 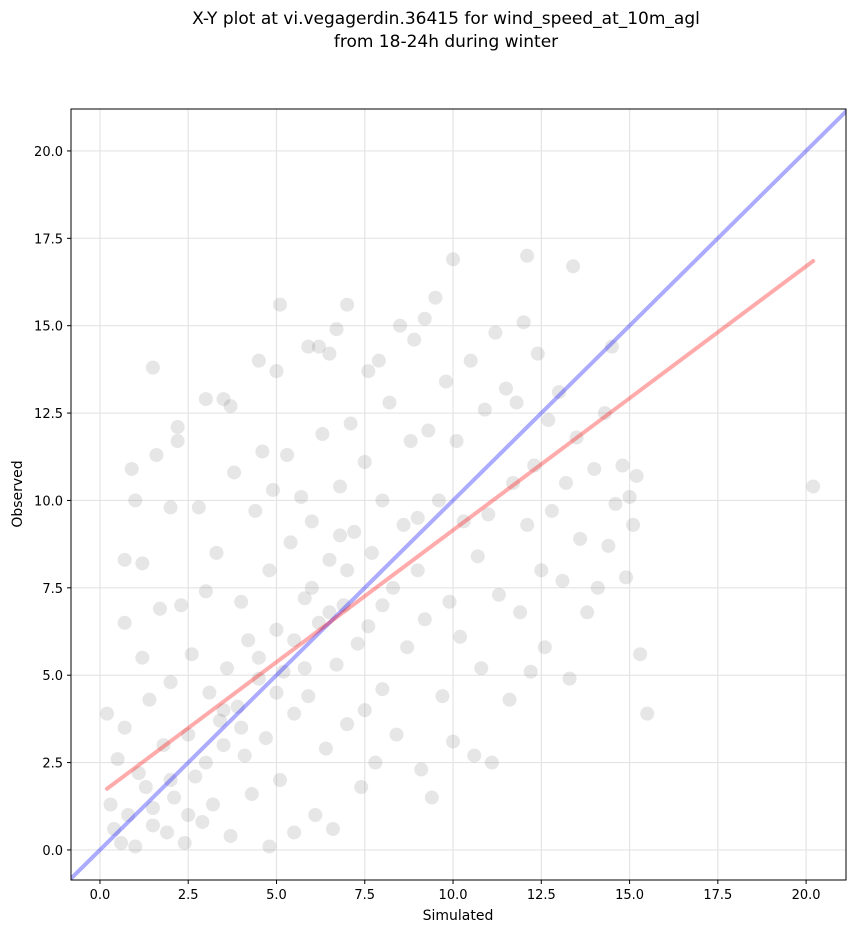 What do you see at coordinates (541, 895) in the screenshot?
I see `x-tick-label: 12.5` at bounding box center [541, 895].